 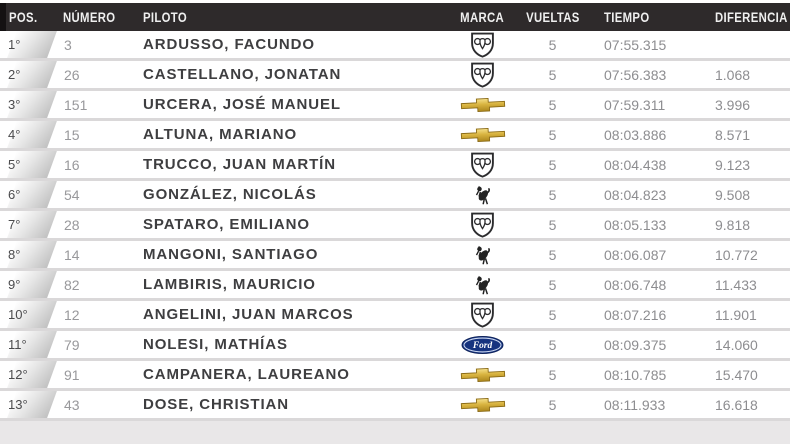 What do you see at coordinates (76, 104) in the screenshot?
I see `car-number: 151` at bounding box center [76, 104].